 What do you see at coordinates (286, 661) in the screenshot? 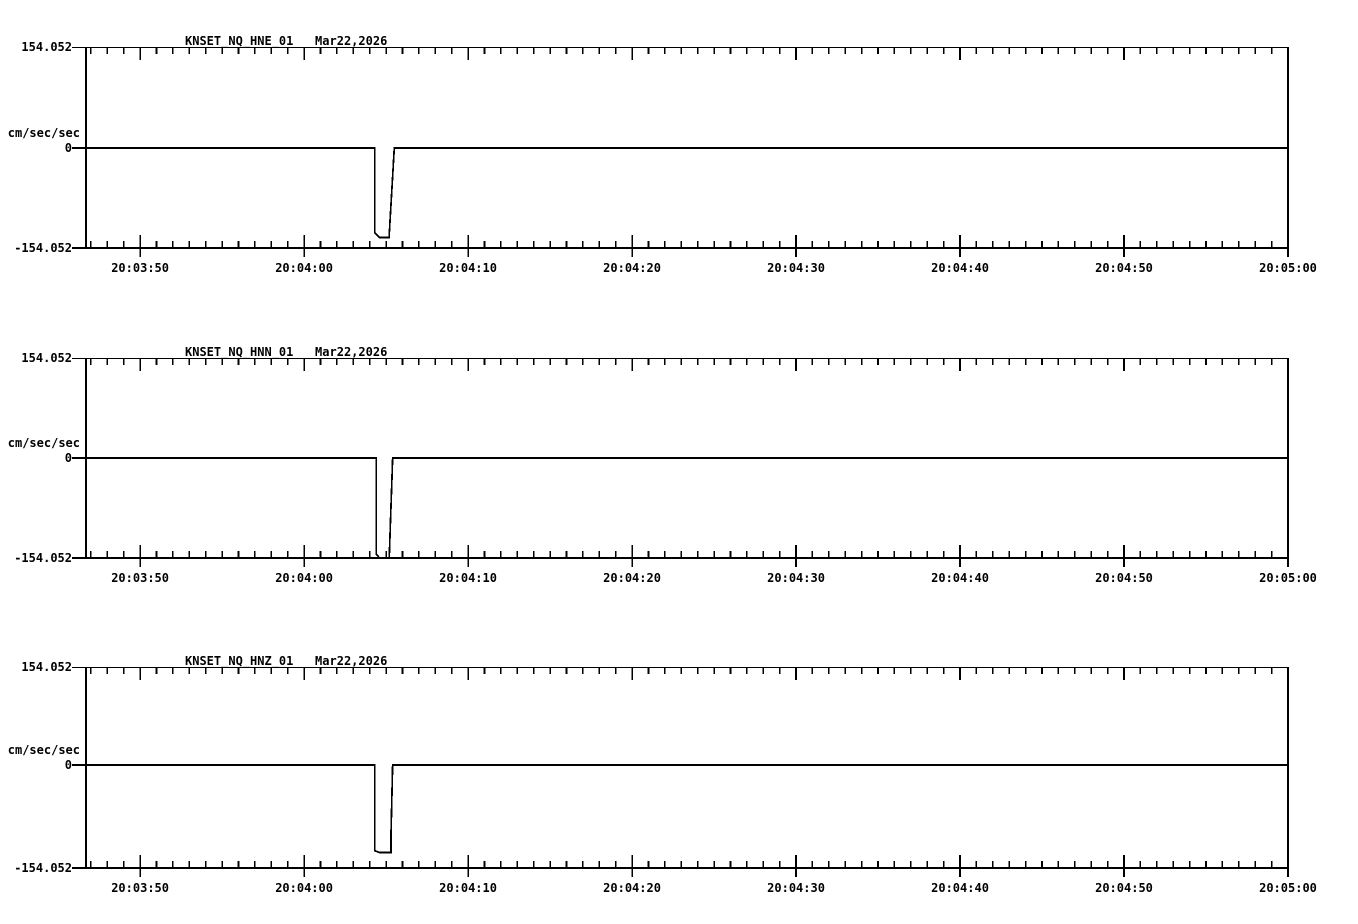
I see `plot-title: KNSET_NQ_HNZ_01 Mar22,2026` at bounding box center [286, 661].